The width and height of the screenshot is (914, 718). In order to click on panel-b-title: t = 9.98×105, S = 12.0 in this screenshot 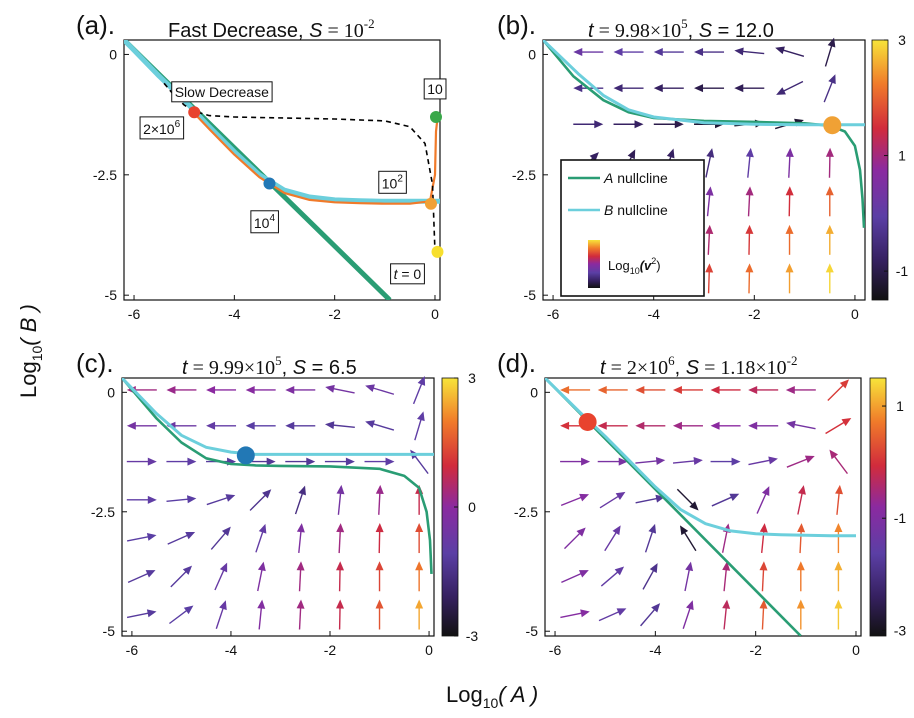, I will do `click(681, 29)`.